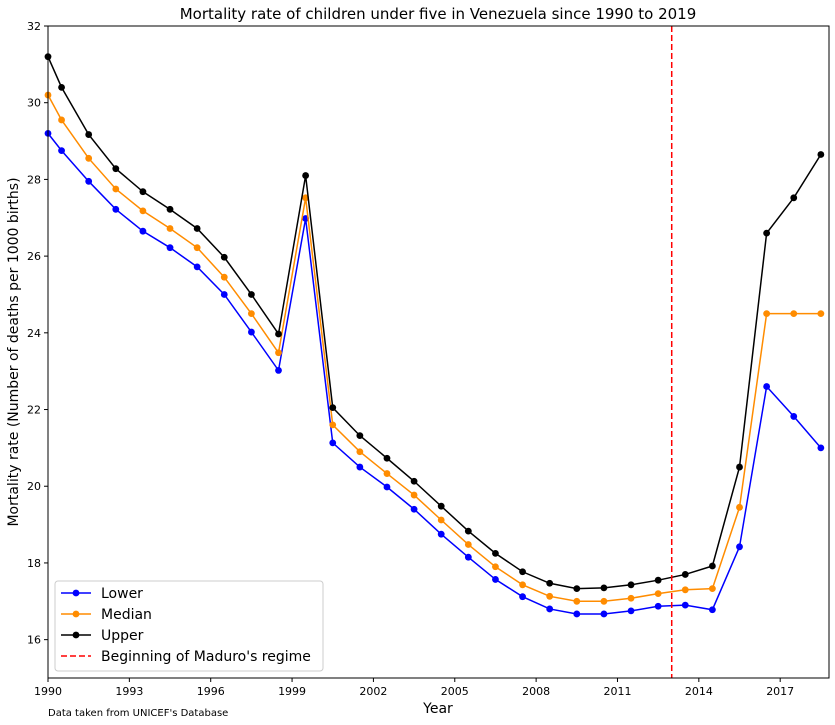  Describe the element at coordinates (206, 657) in the screenshot. I see `legend-label-beginning-of-maduro-s-regime: Beginning of Maduro's regime` at that location.